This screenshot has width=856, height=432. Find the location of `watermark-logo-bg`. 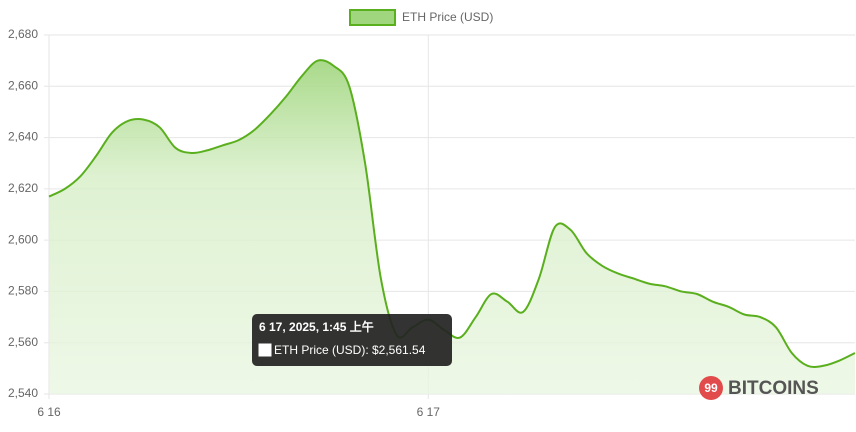

watermark-logo-bg is located at coordinates (711, 388).